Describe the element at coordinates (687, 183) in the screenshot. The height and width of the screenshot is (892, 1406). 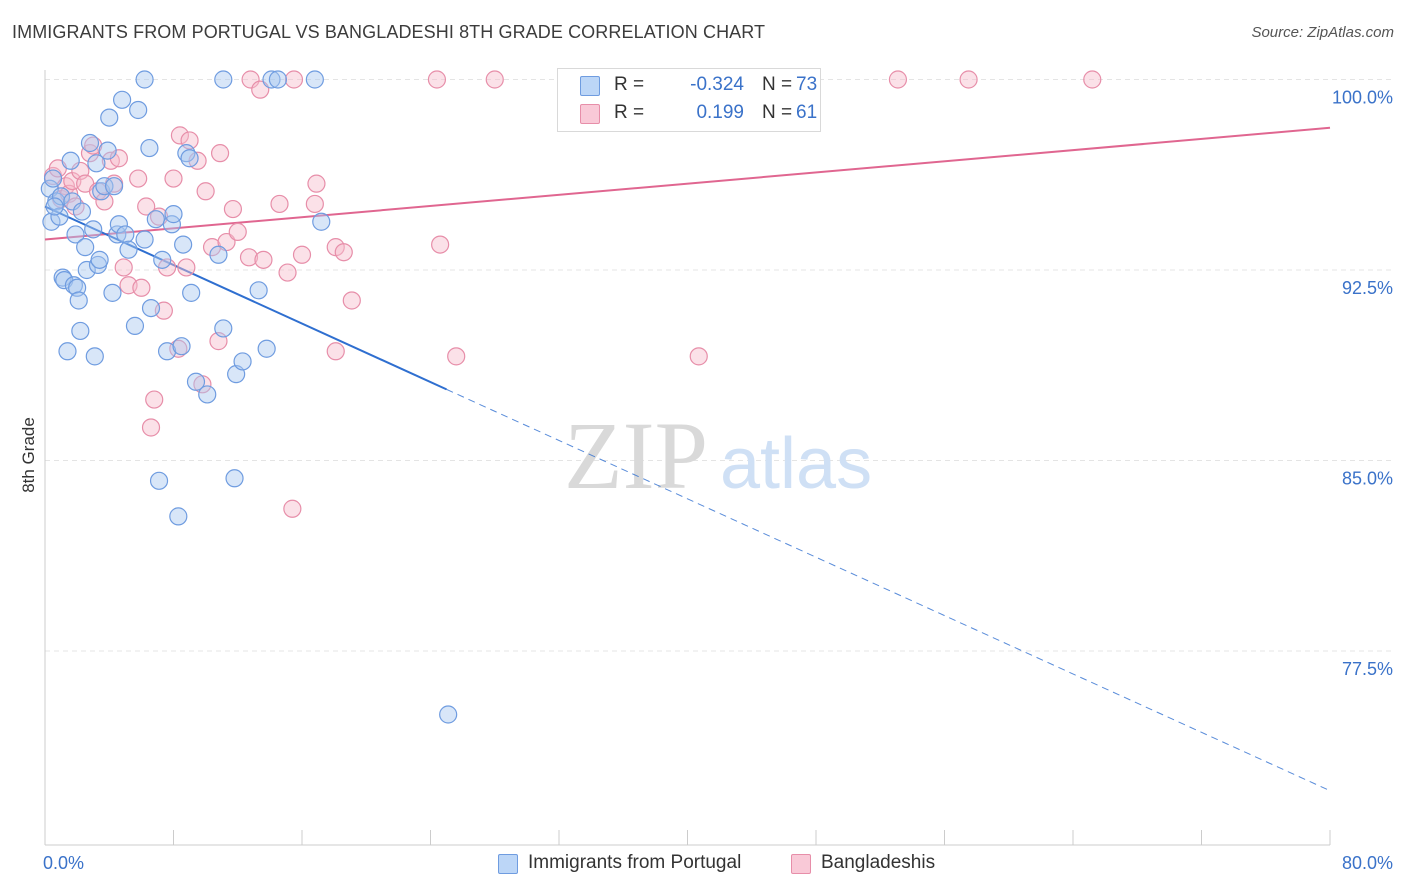
I see `bangladeshis-trend-line` at that location.